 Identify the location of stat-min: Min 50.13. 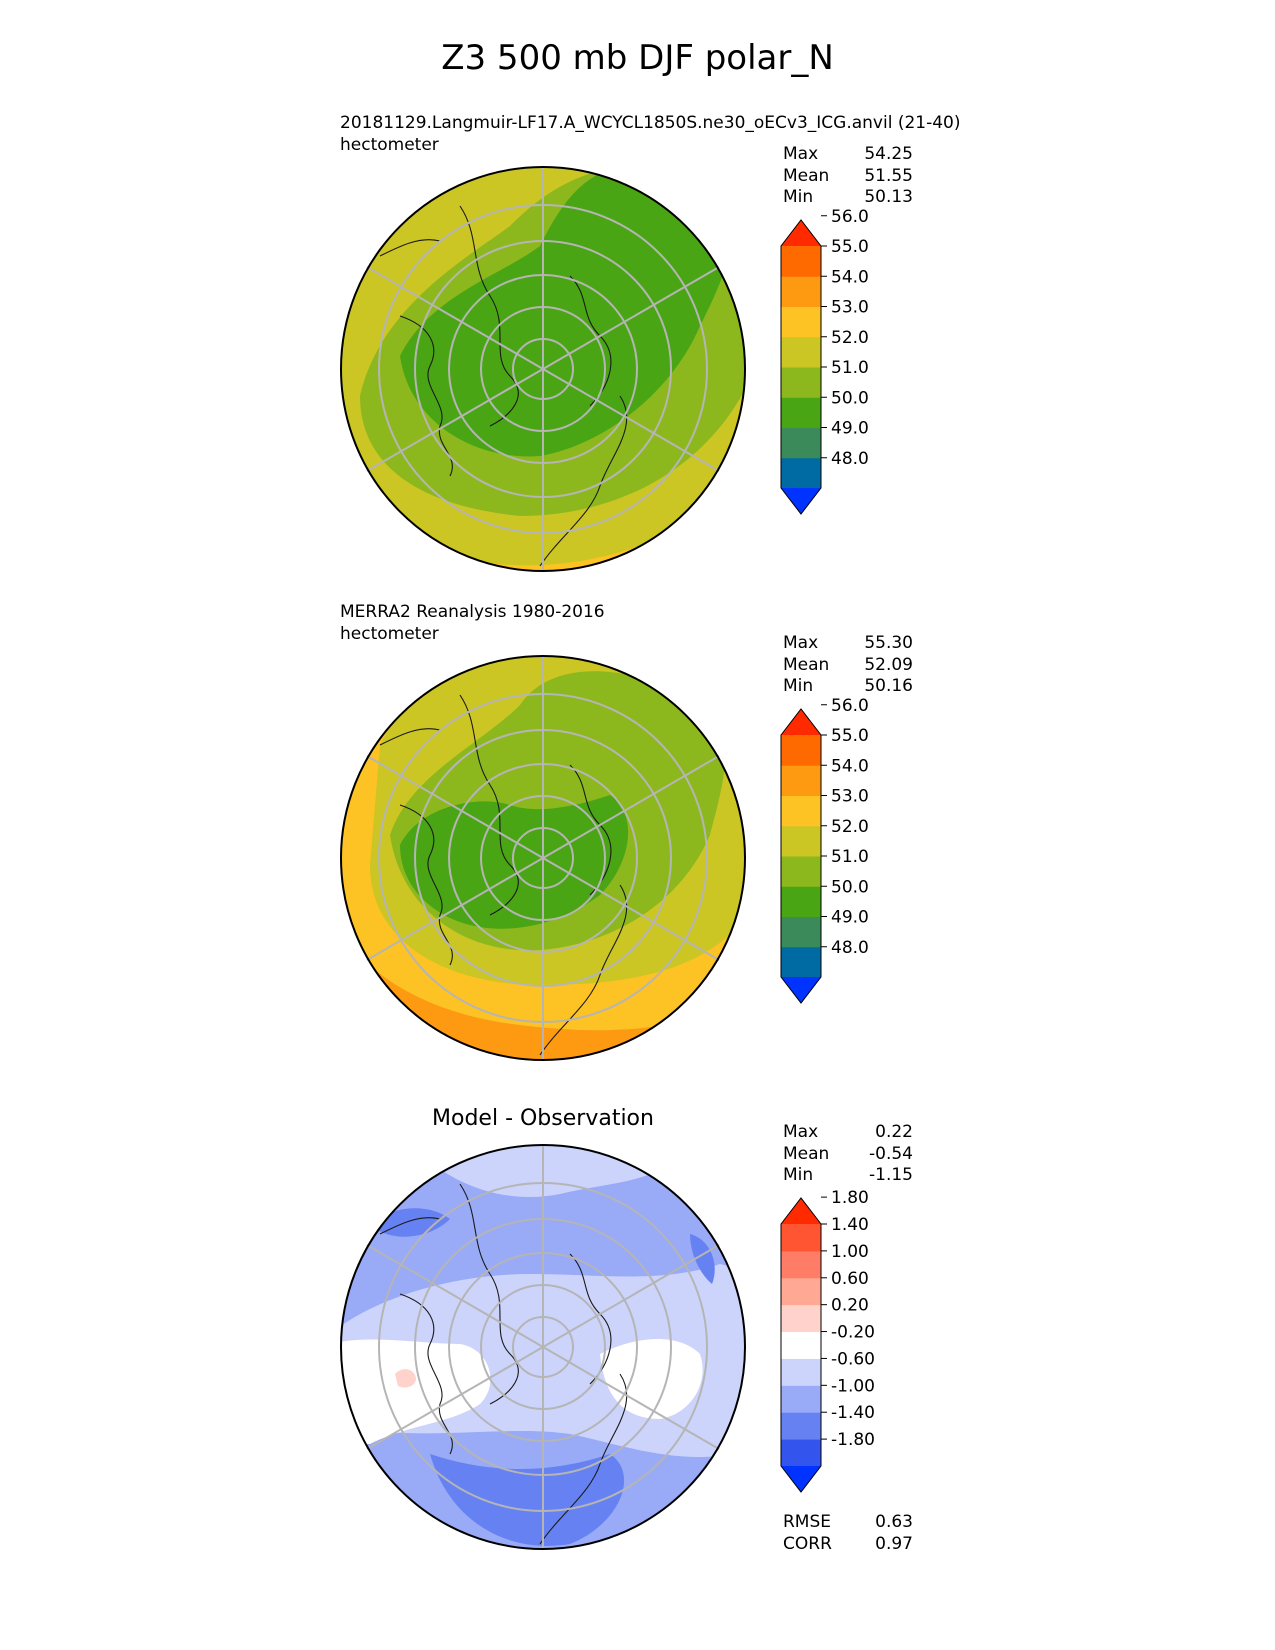
(848, 197).